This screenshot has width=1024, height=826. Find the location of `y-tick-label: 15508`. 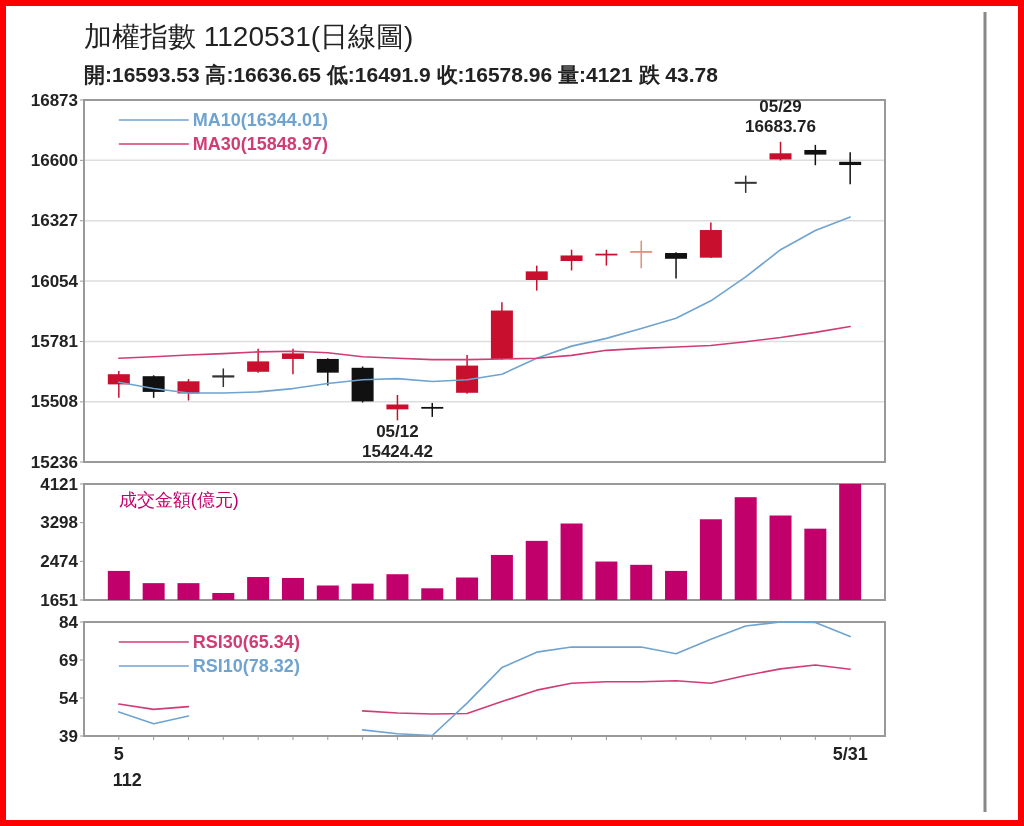

y-tick-label: 15508 is located at coordinates (54, 402).